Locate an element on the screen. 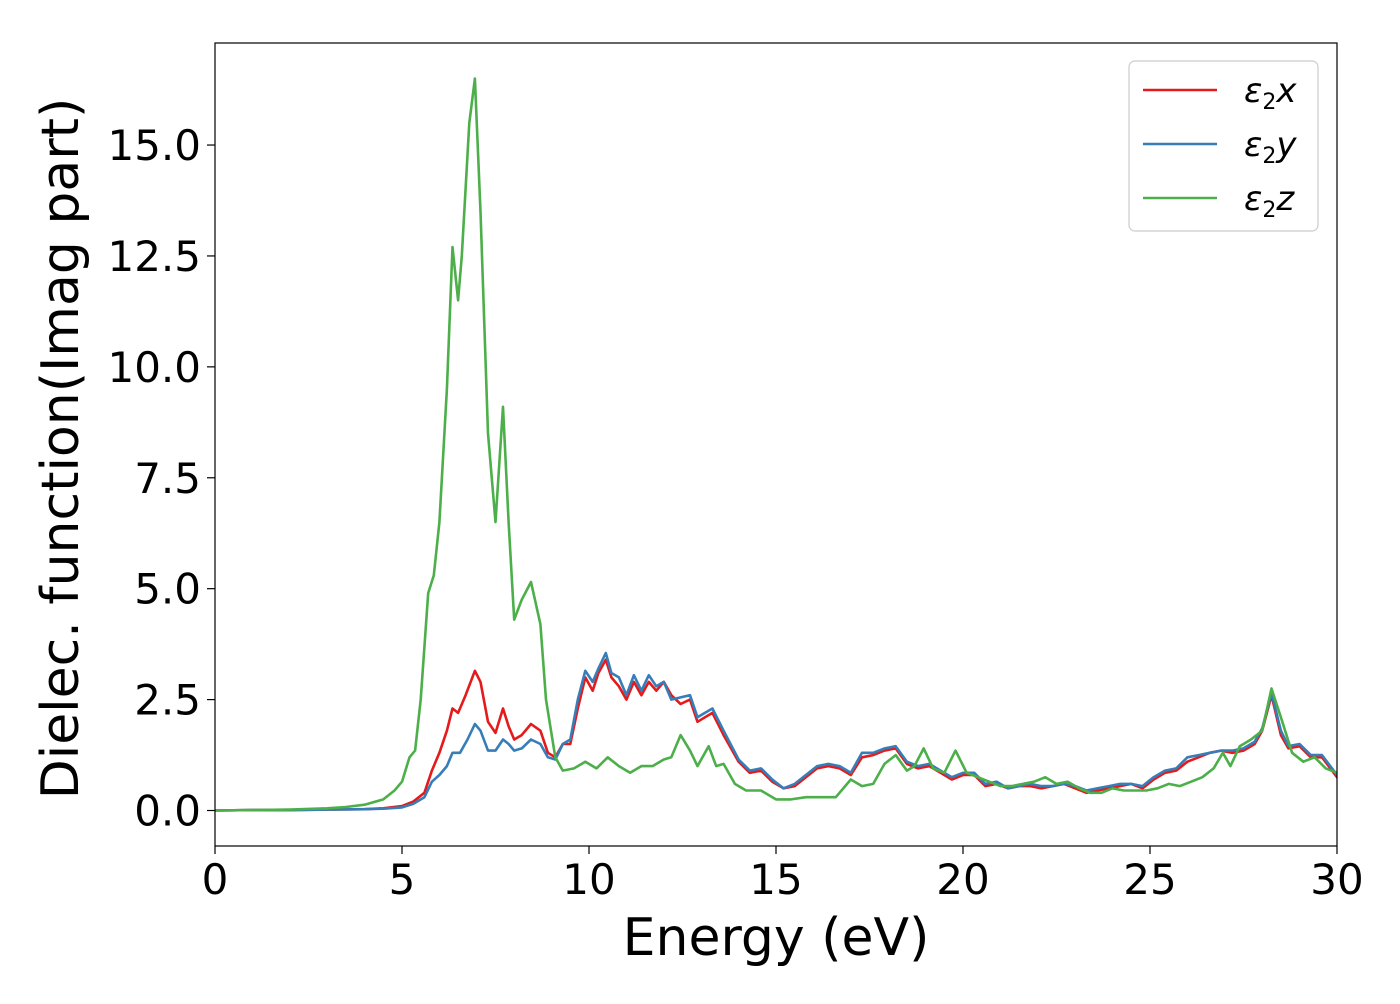  legend-box is located at coordinates (1223, 146).